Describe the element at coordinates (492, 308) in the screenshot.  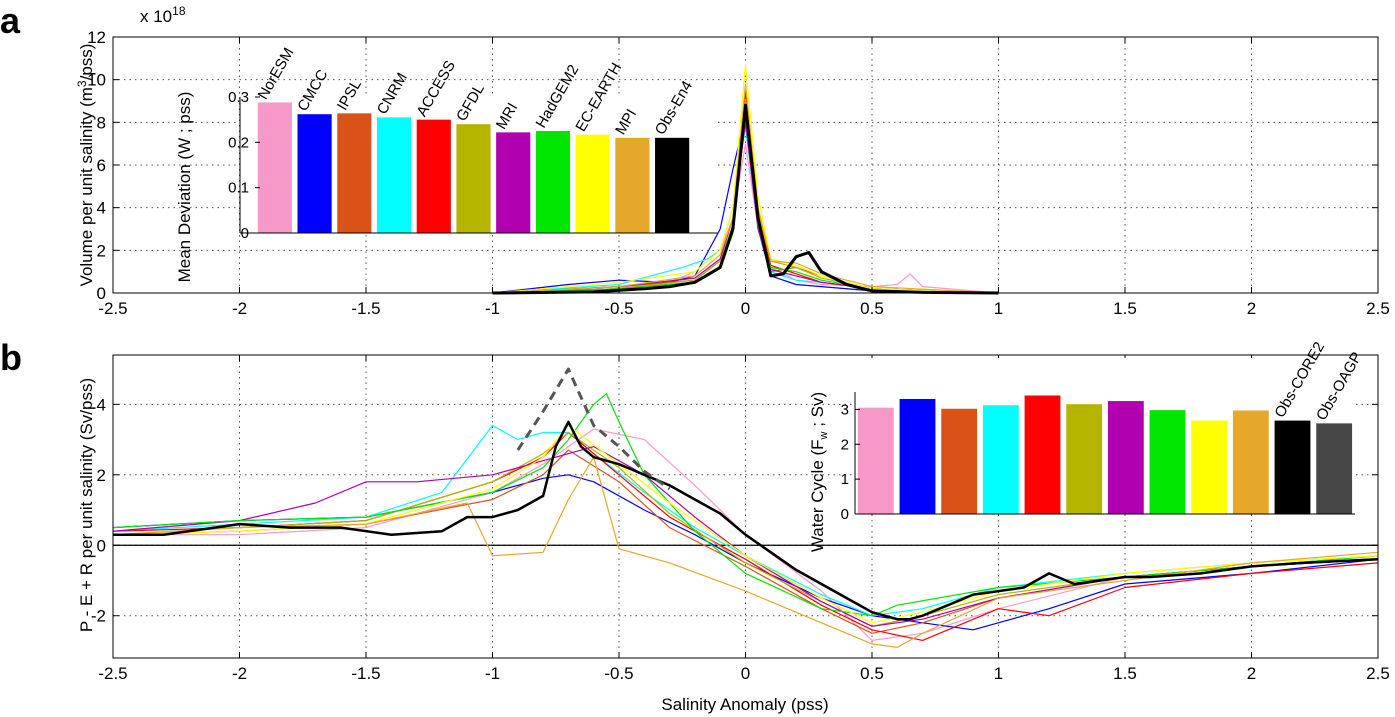
I see `a-xtick-label: -1` at that location.